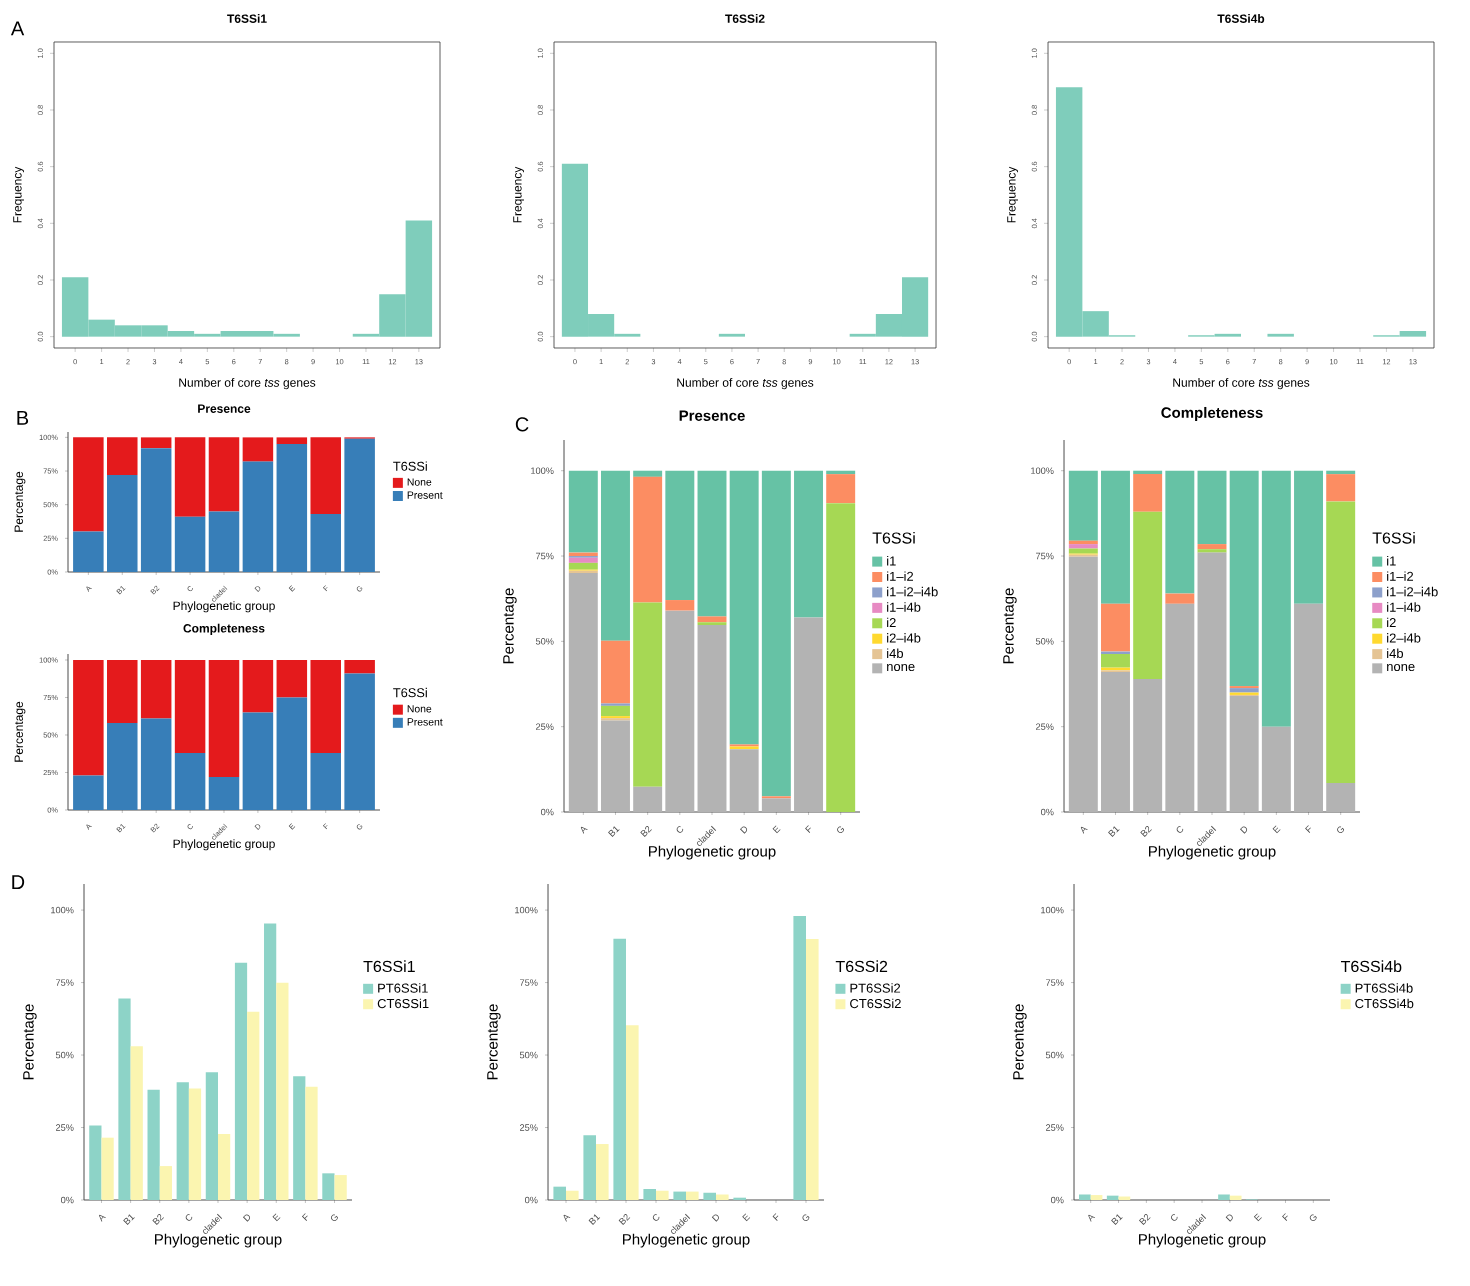 The width and height of the screenshot is (1470, 1286). Describe the element at coordinates (522, 424) in the screenshot. I see `text: C` at that location.